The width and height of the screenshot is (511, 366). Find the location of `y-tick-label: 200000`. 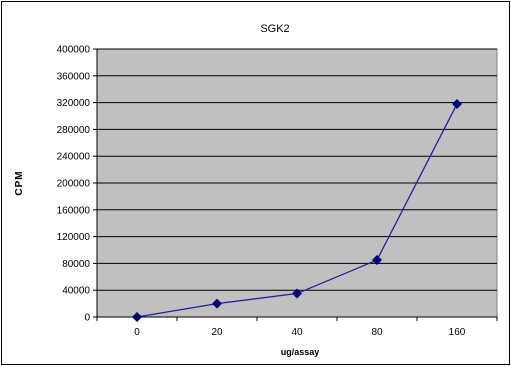

y-tick-label: 200000 is located at coordinates (74, 184).